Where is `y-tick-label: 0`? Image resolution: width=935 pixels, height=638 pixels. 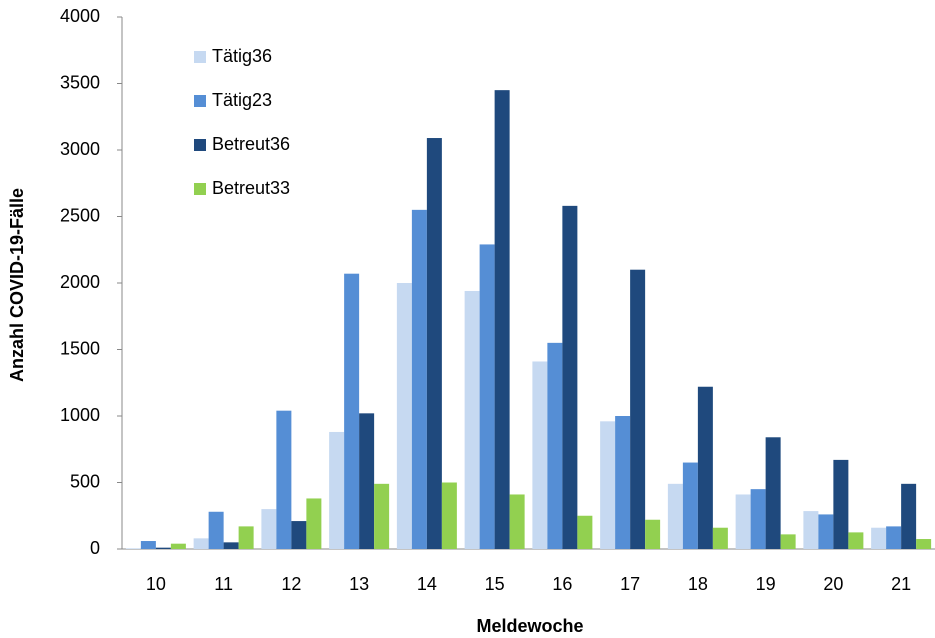 y-tick-label: 0 is located at coordinates (95, 548).